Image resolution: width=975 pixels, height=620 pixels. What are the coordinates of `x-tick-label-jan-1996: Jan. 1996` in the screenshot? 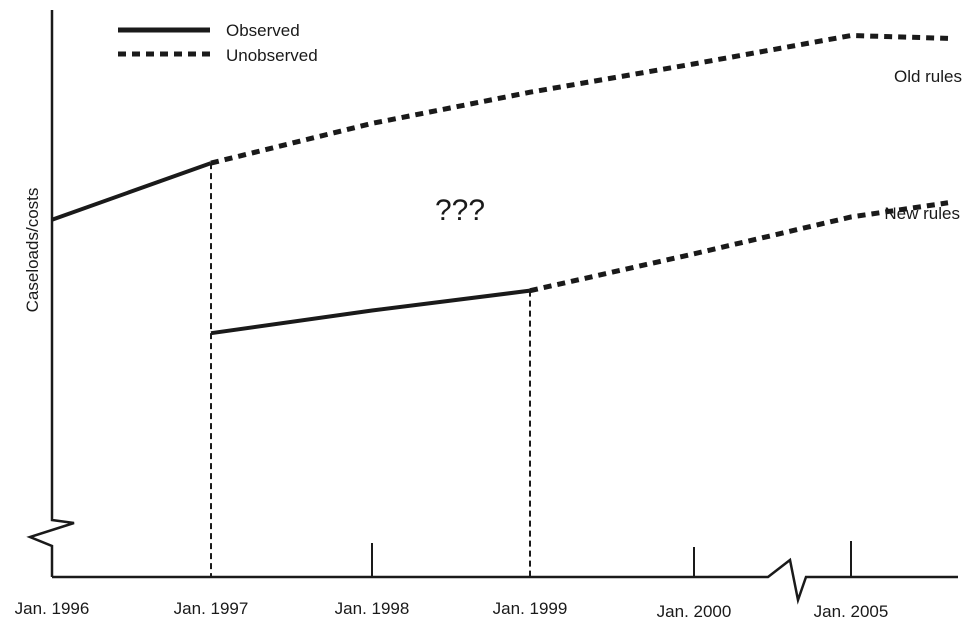 It's located at (52, 608).